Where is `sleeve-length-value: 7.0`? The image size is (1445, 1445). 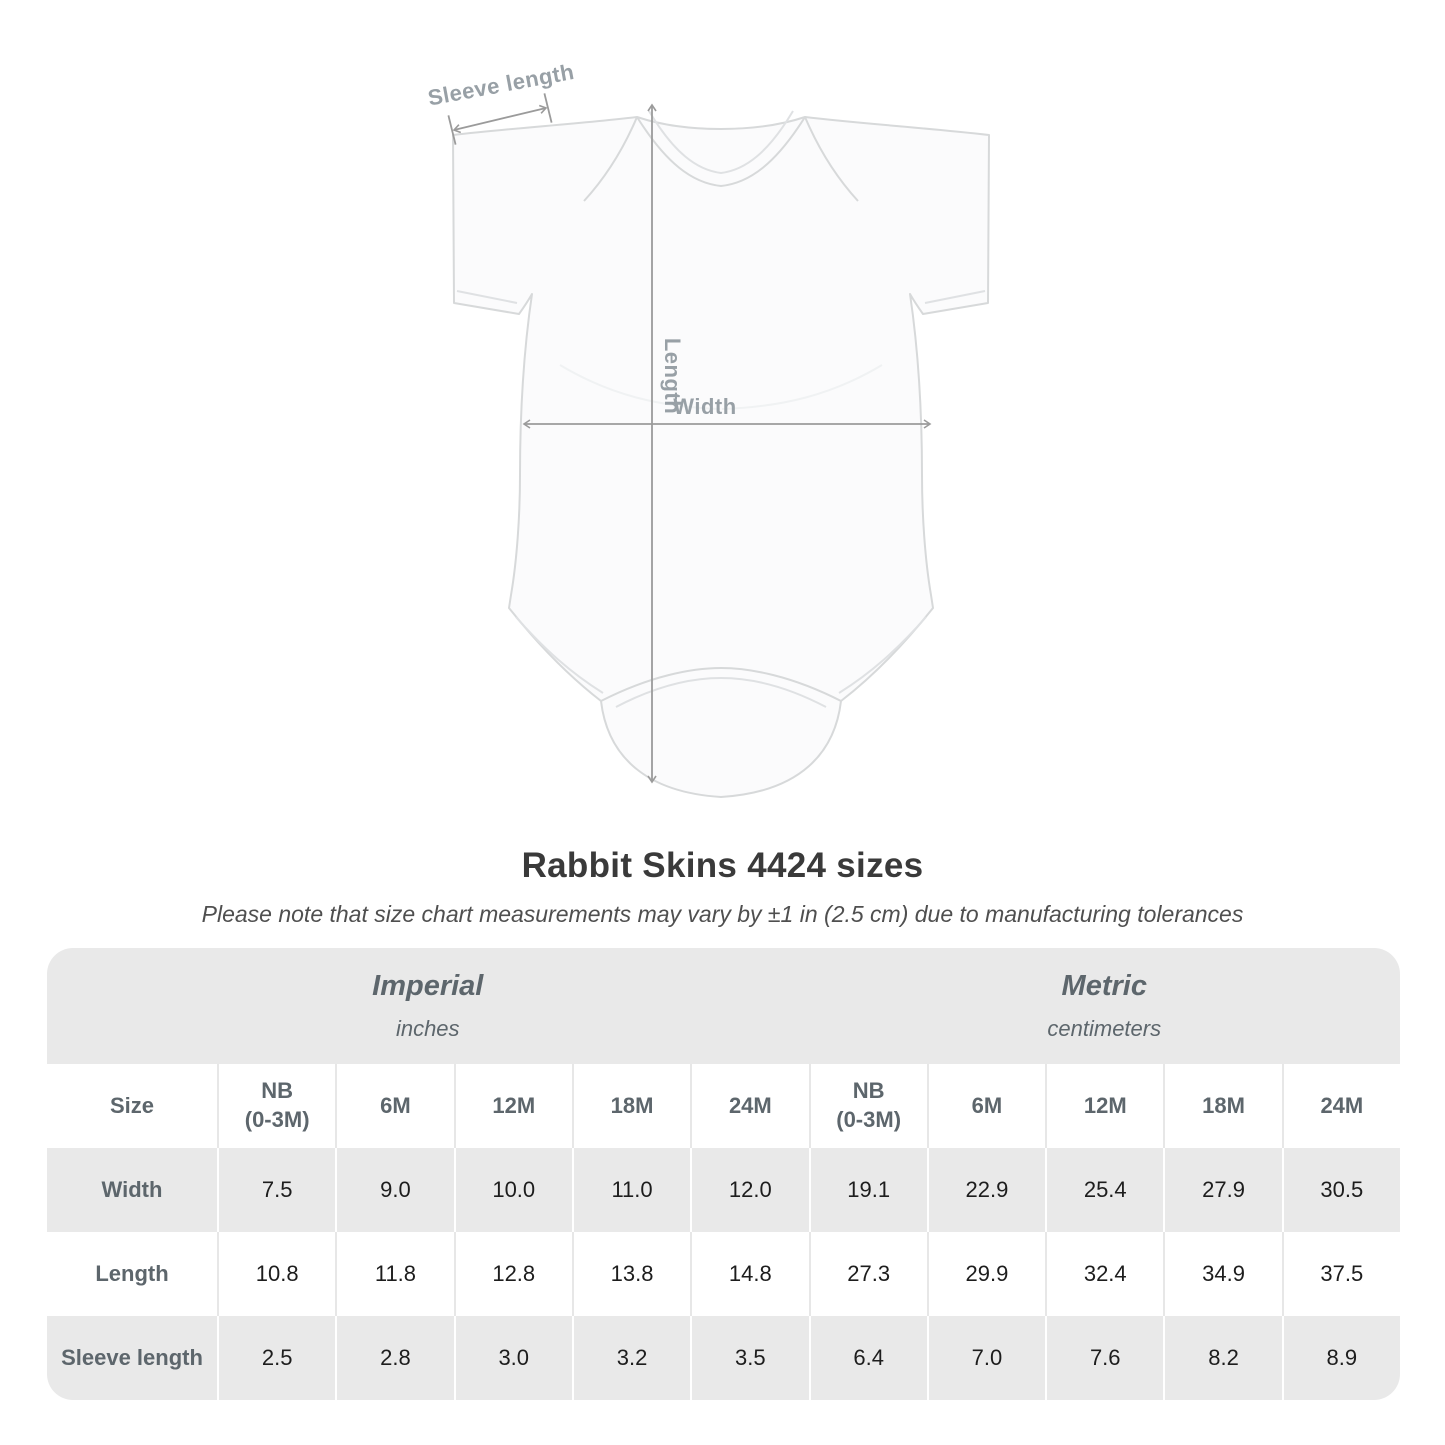
sleeve-length-value: 7.0 is located at coordinates (985, 1358).